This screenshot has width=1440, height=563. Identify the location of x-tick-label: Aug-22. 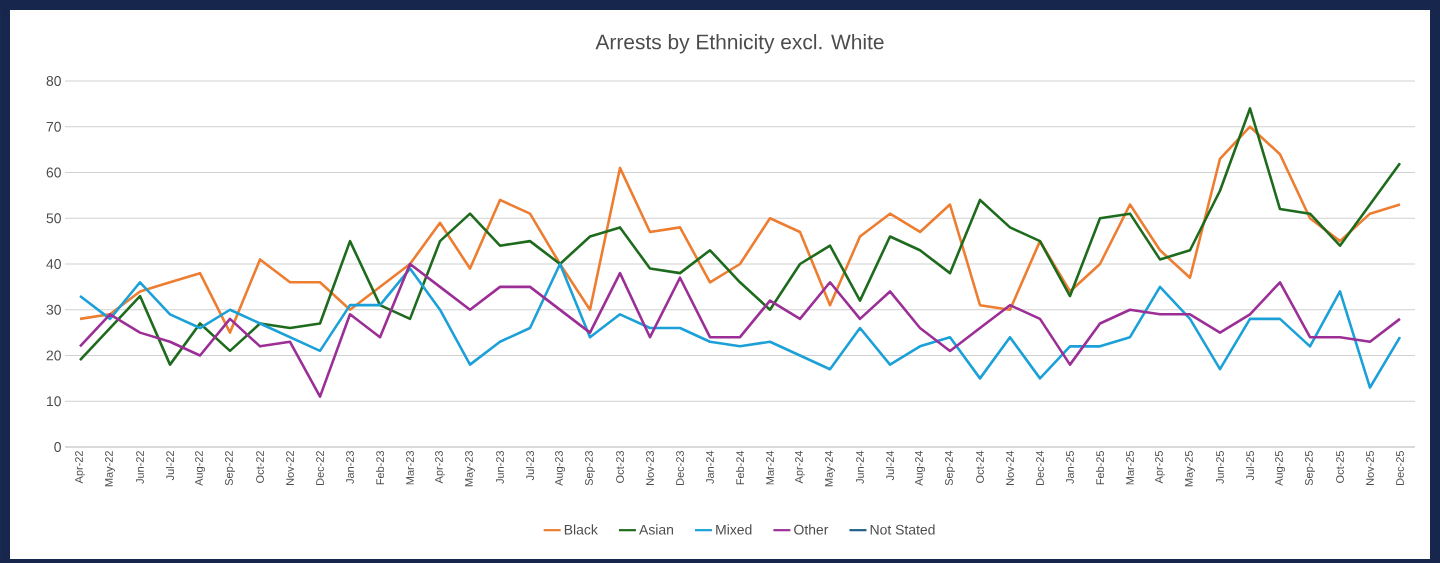
(200, 468).